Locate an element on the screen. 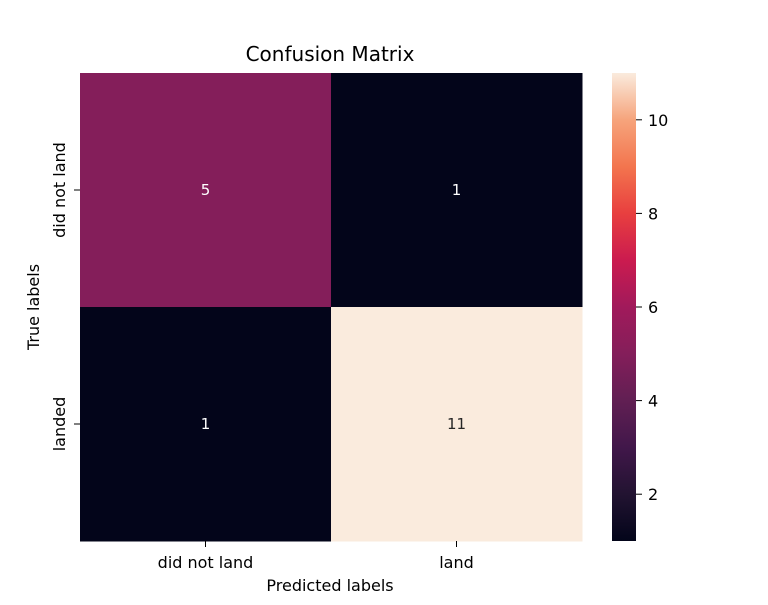 The height and width of the screenshot is (605, 768). colorbar-tick-label: 2 is located at coordinates (653, 494).